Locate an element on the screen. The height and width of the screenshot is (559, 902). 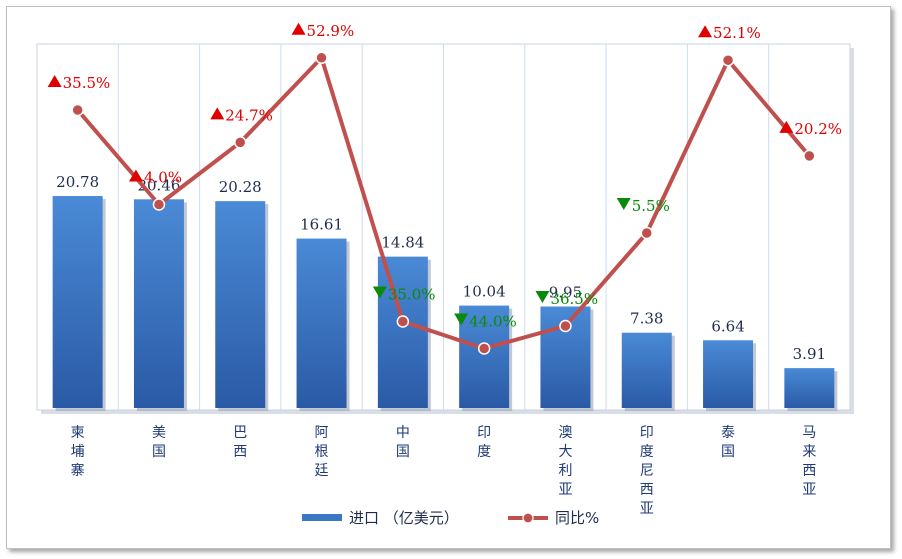
bar-value-label: 16.61 is located at coordinates (321, 225).